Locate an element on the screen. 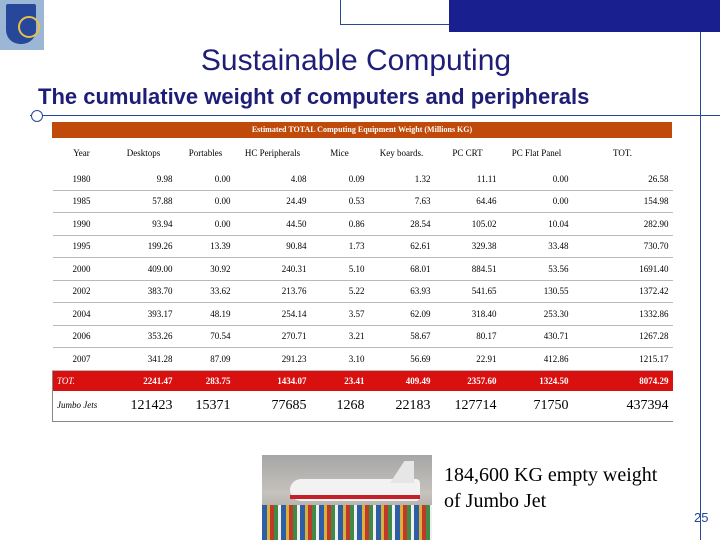 The image size is (720, 540). value-cell: 9.98 is located at coordinates (143, 179).